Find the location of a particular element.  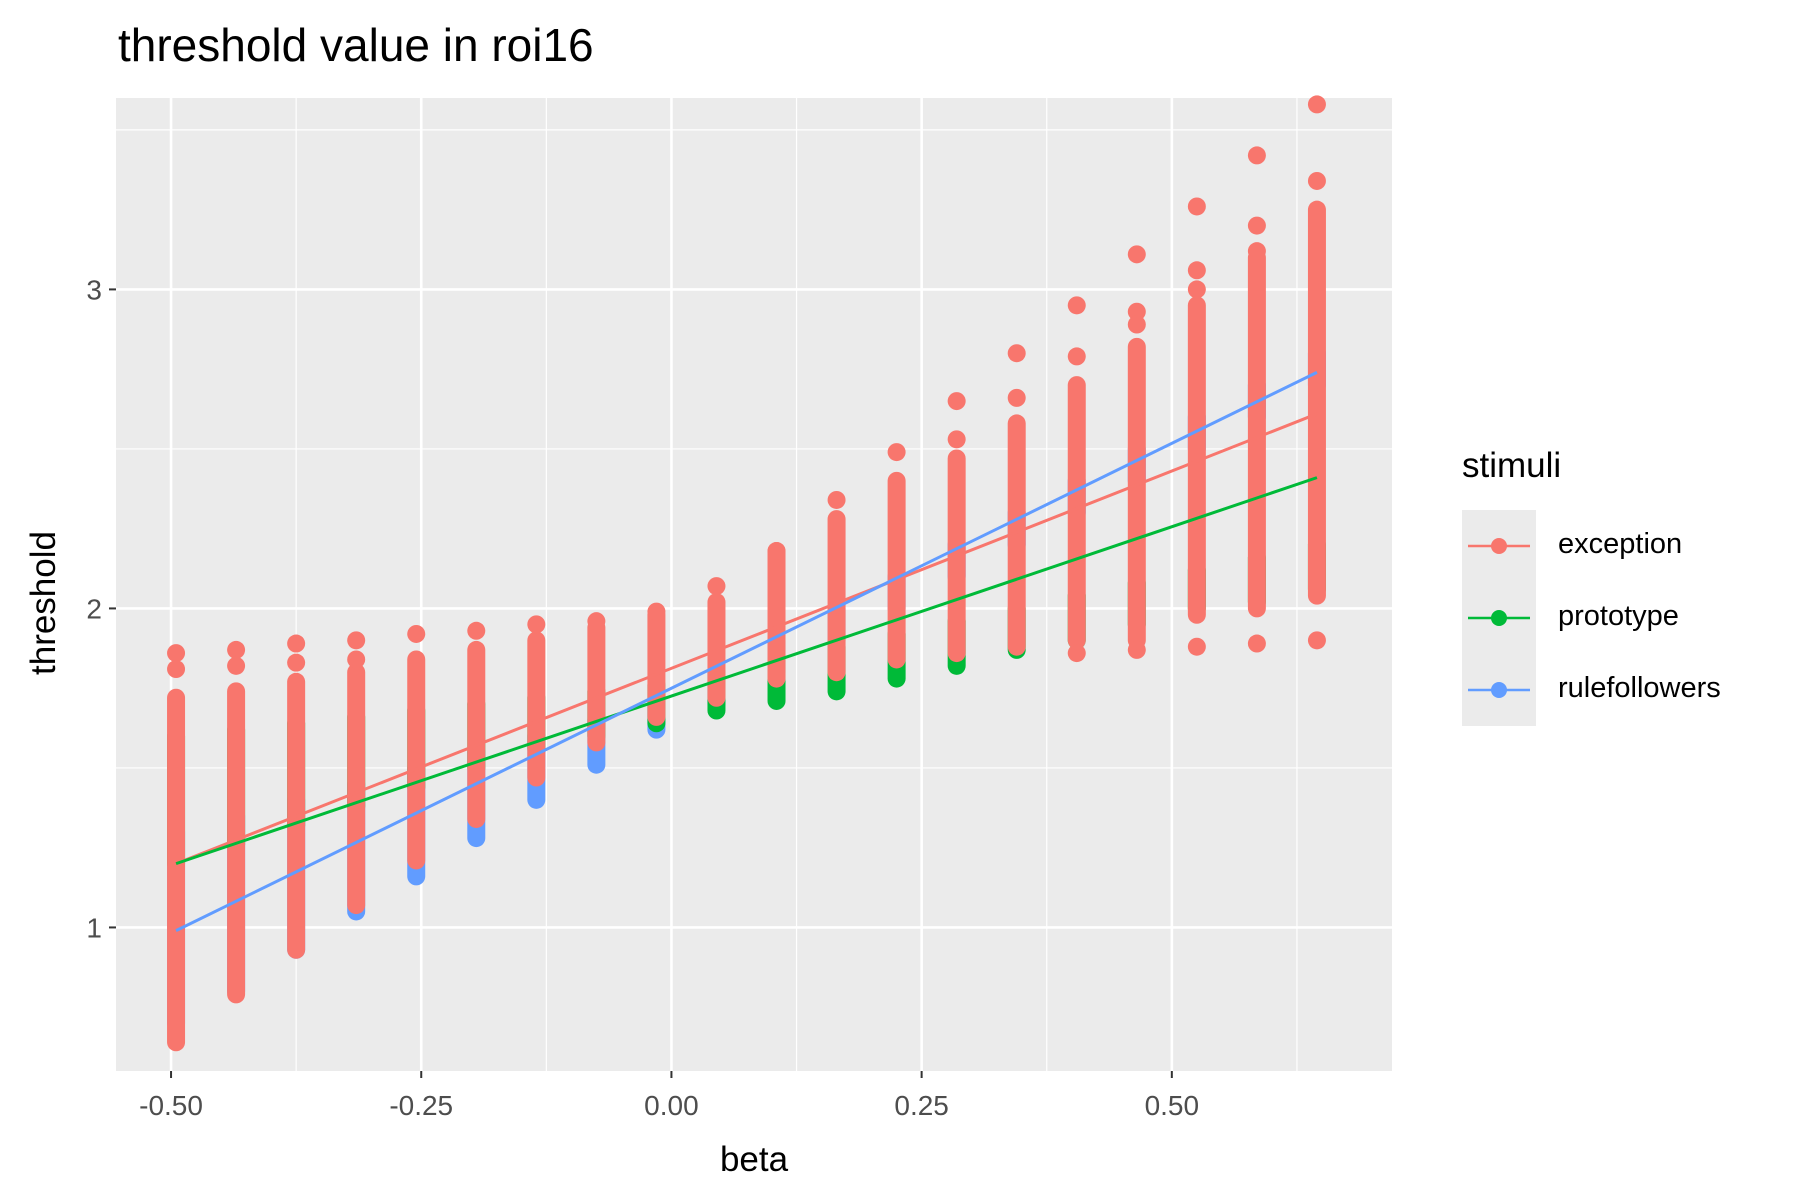

legend-label-prototype: prototype is located at coordinates (1618, 616).